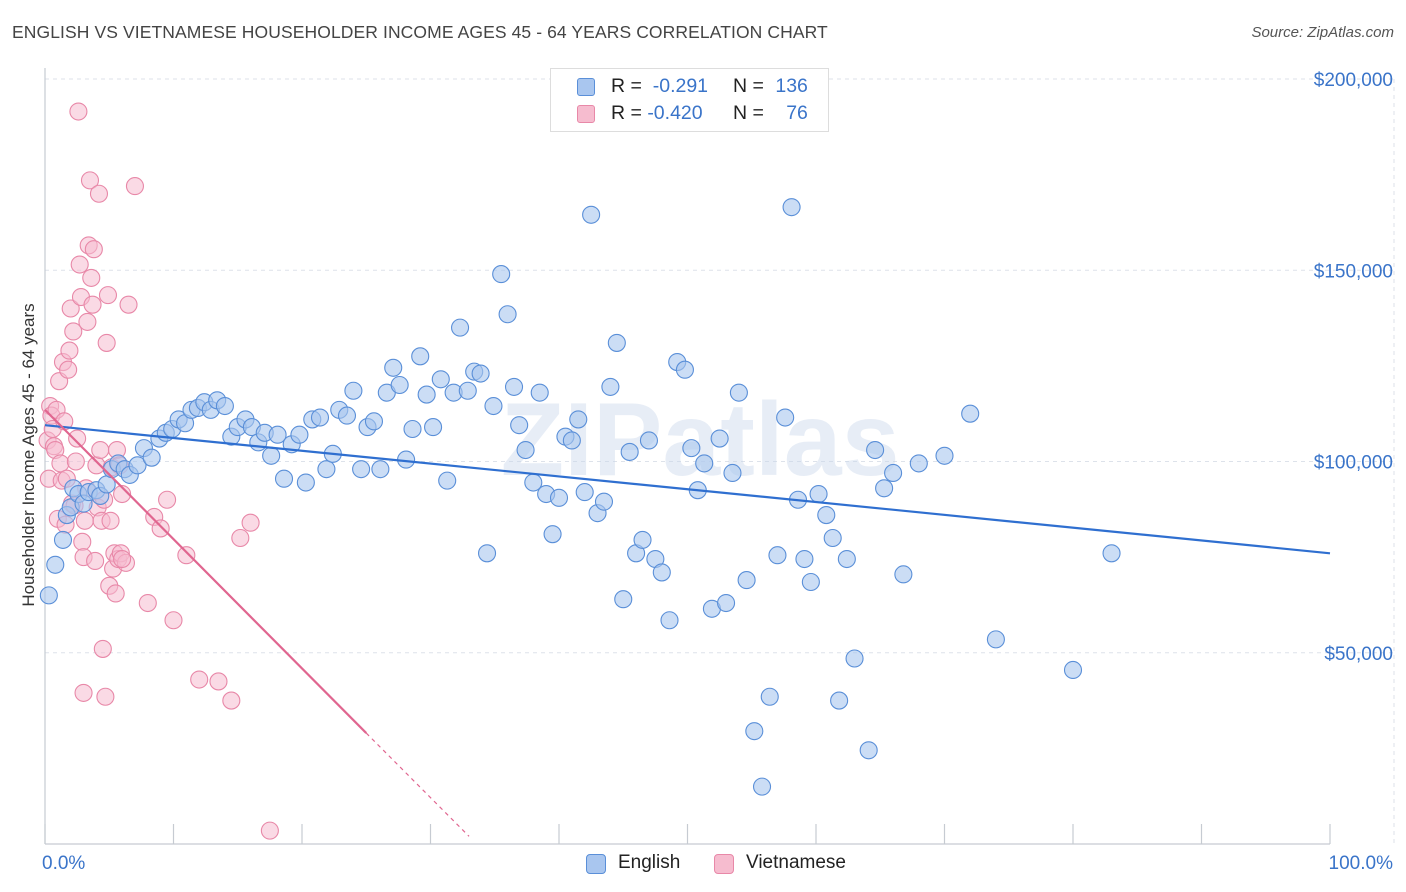  What do you see at coordinates (791, 86) in the screenshot?
I see `english-n-value: 136` at bounding box center [791, 86].